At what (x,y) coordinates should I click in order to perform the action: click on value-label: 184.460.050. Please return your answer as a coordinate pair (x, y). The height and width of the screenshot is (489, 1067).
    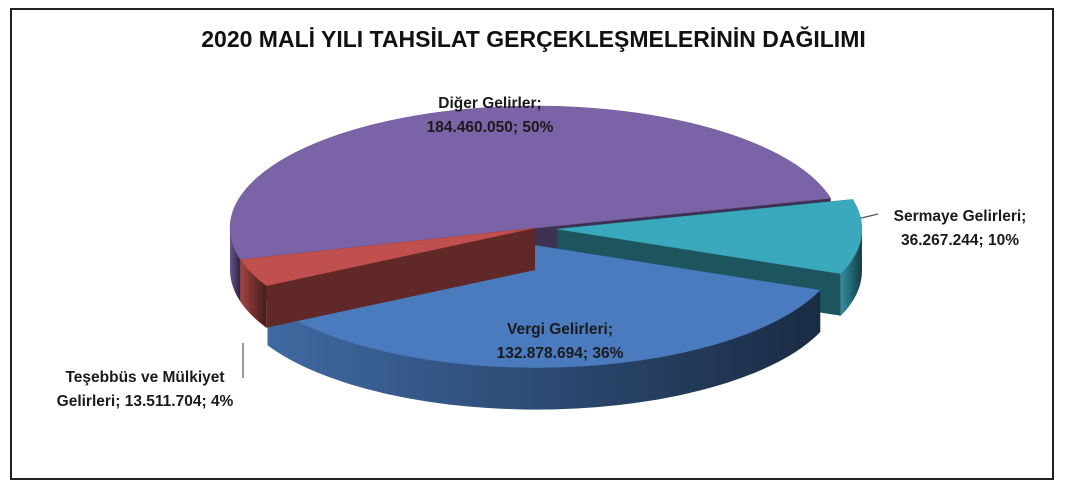
    Looking at the image, I should click on (469, 127).